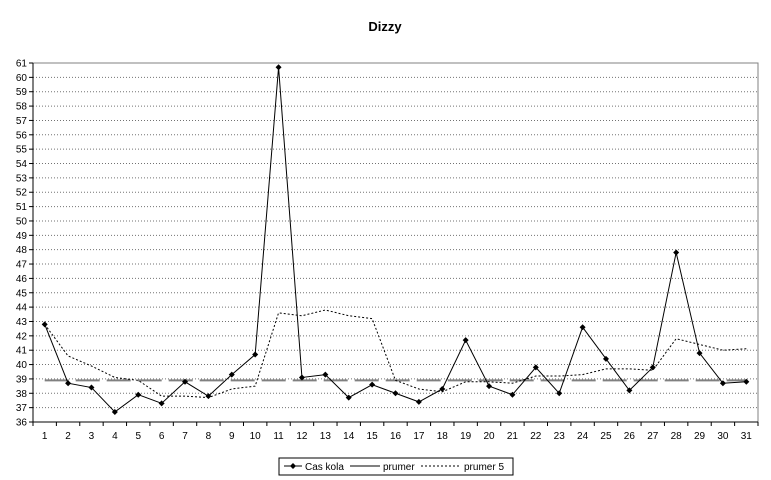 Image resolution: width=771 pixels, height=480 pixels. I want to click on x-tick-label-27: 27, so click(653, 436).